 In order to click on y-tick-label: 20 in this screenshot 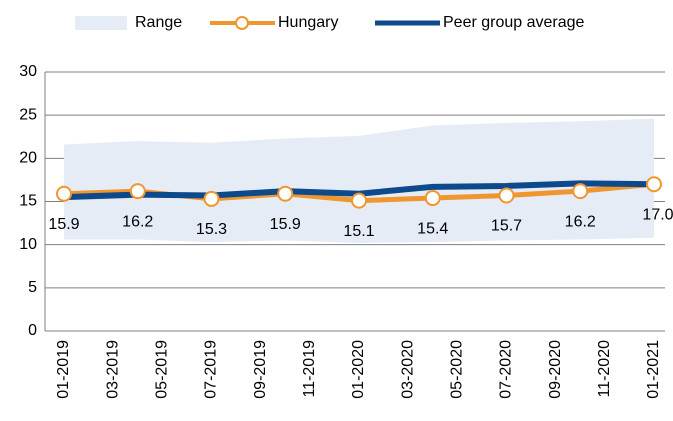, I will do `click(28, 158)`.